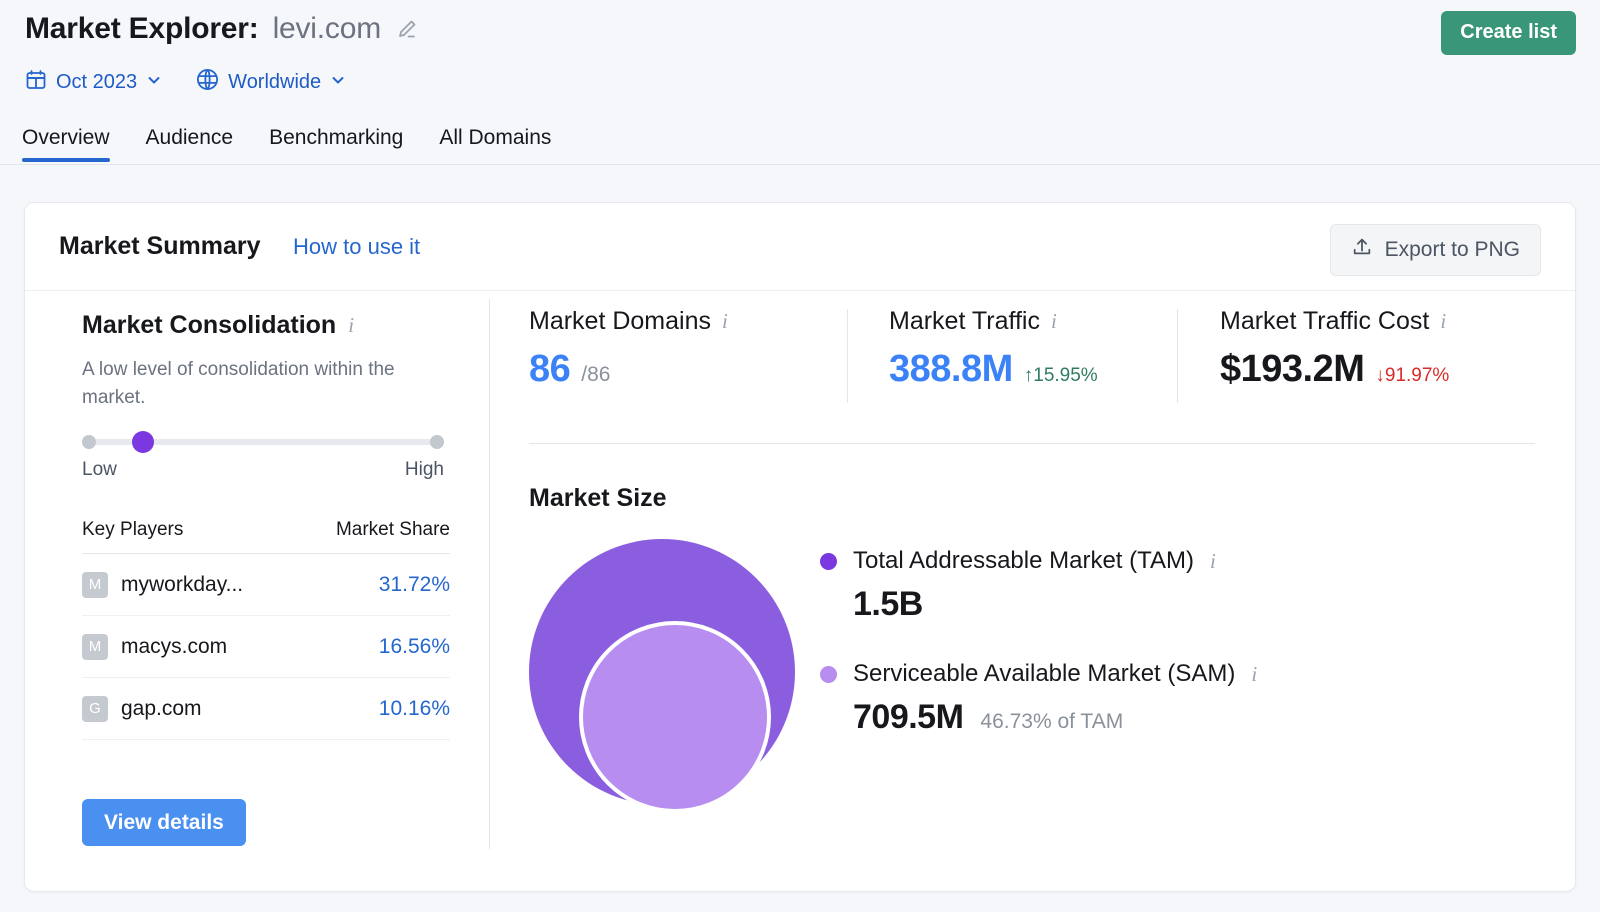 The width and height of the screenshot is (1600, 912). What do you see at coordinates (142, 28) in the screenshot?
I see `page-title-prefix: Market Explorer:` at bounding box center [142, 28].